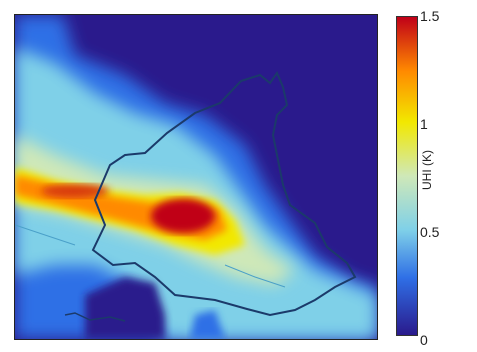 The image size is (477, 352). Describe the element at coordinates (430, 16) in the screenshot. I see `colorbar-tick-1-5: 1.5` at that location.